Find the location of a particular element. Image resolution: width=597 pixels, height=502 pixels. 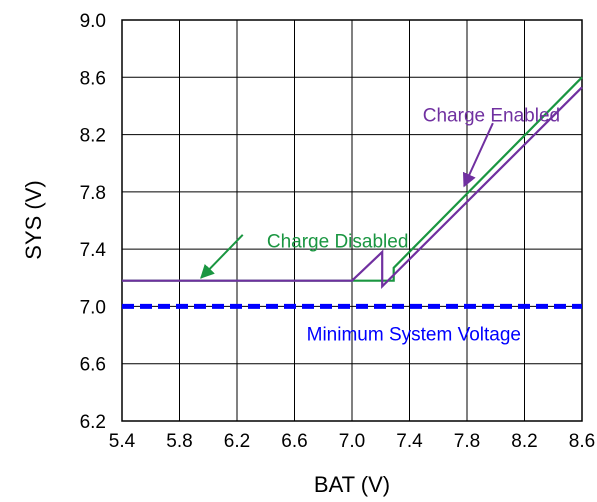

x-tick-label: 7.4 is located at coordinates (409, 441).